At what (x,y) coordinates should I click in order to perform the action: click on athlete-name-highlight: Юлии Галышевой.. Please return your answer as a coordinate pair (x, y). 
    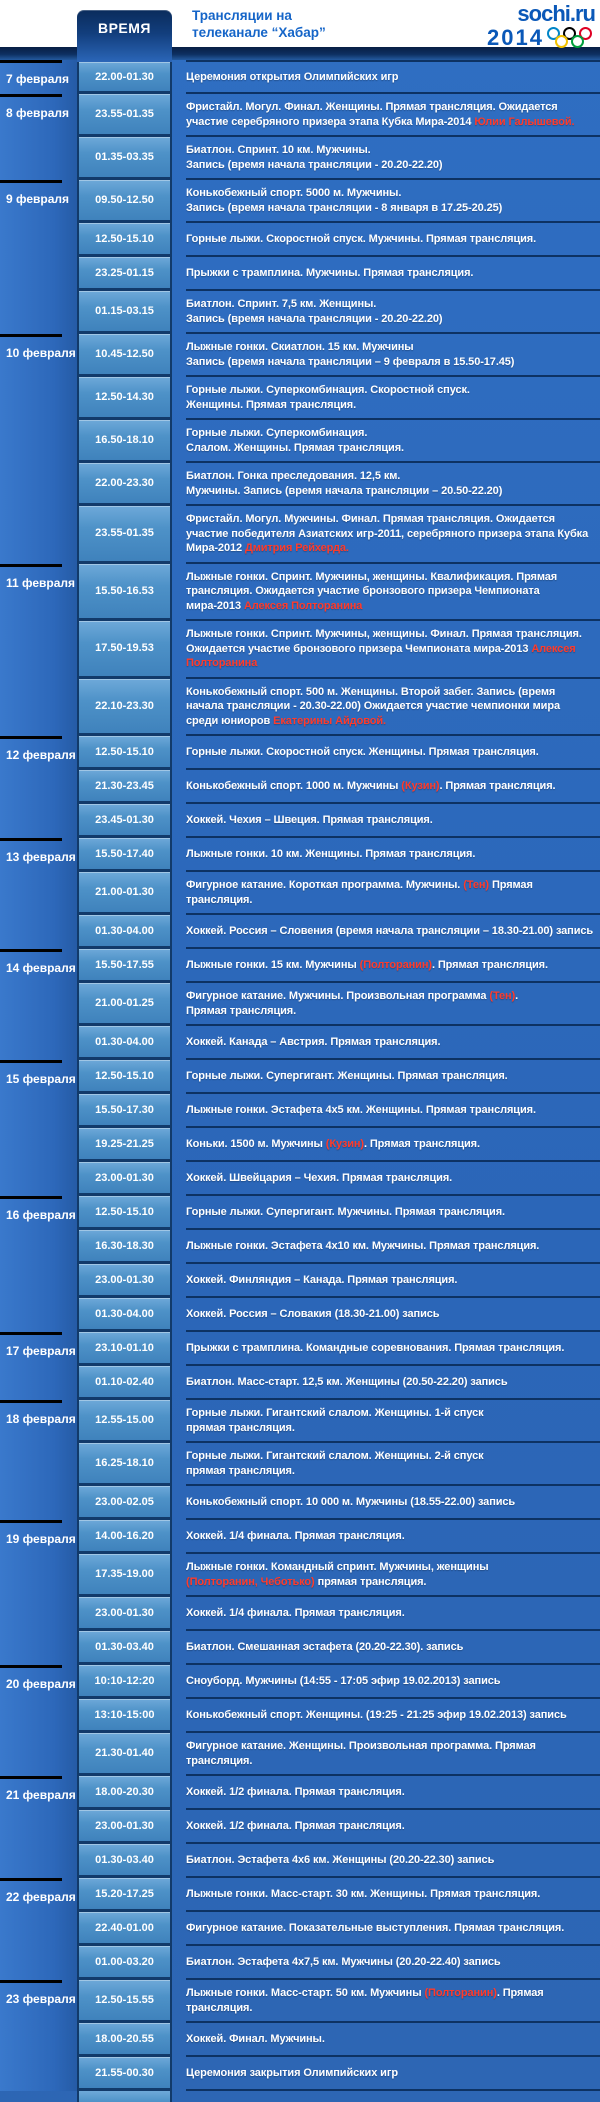
    Looking at the image, I should click on (524, 121).